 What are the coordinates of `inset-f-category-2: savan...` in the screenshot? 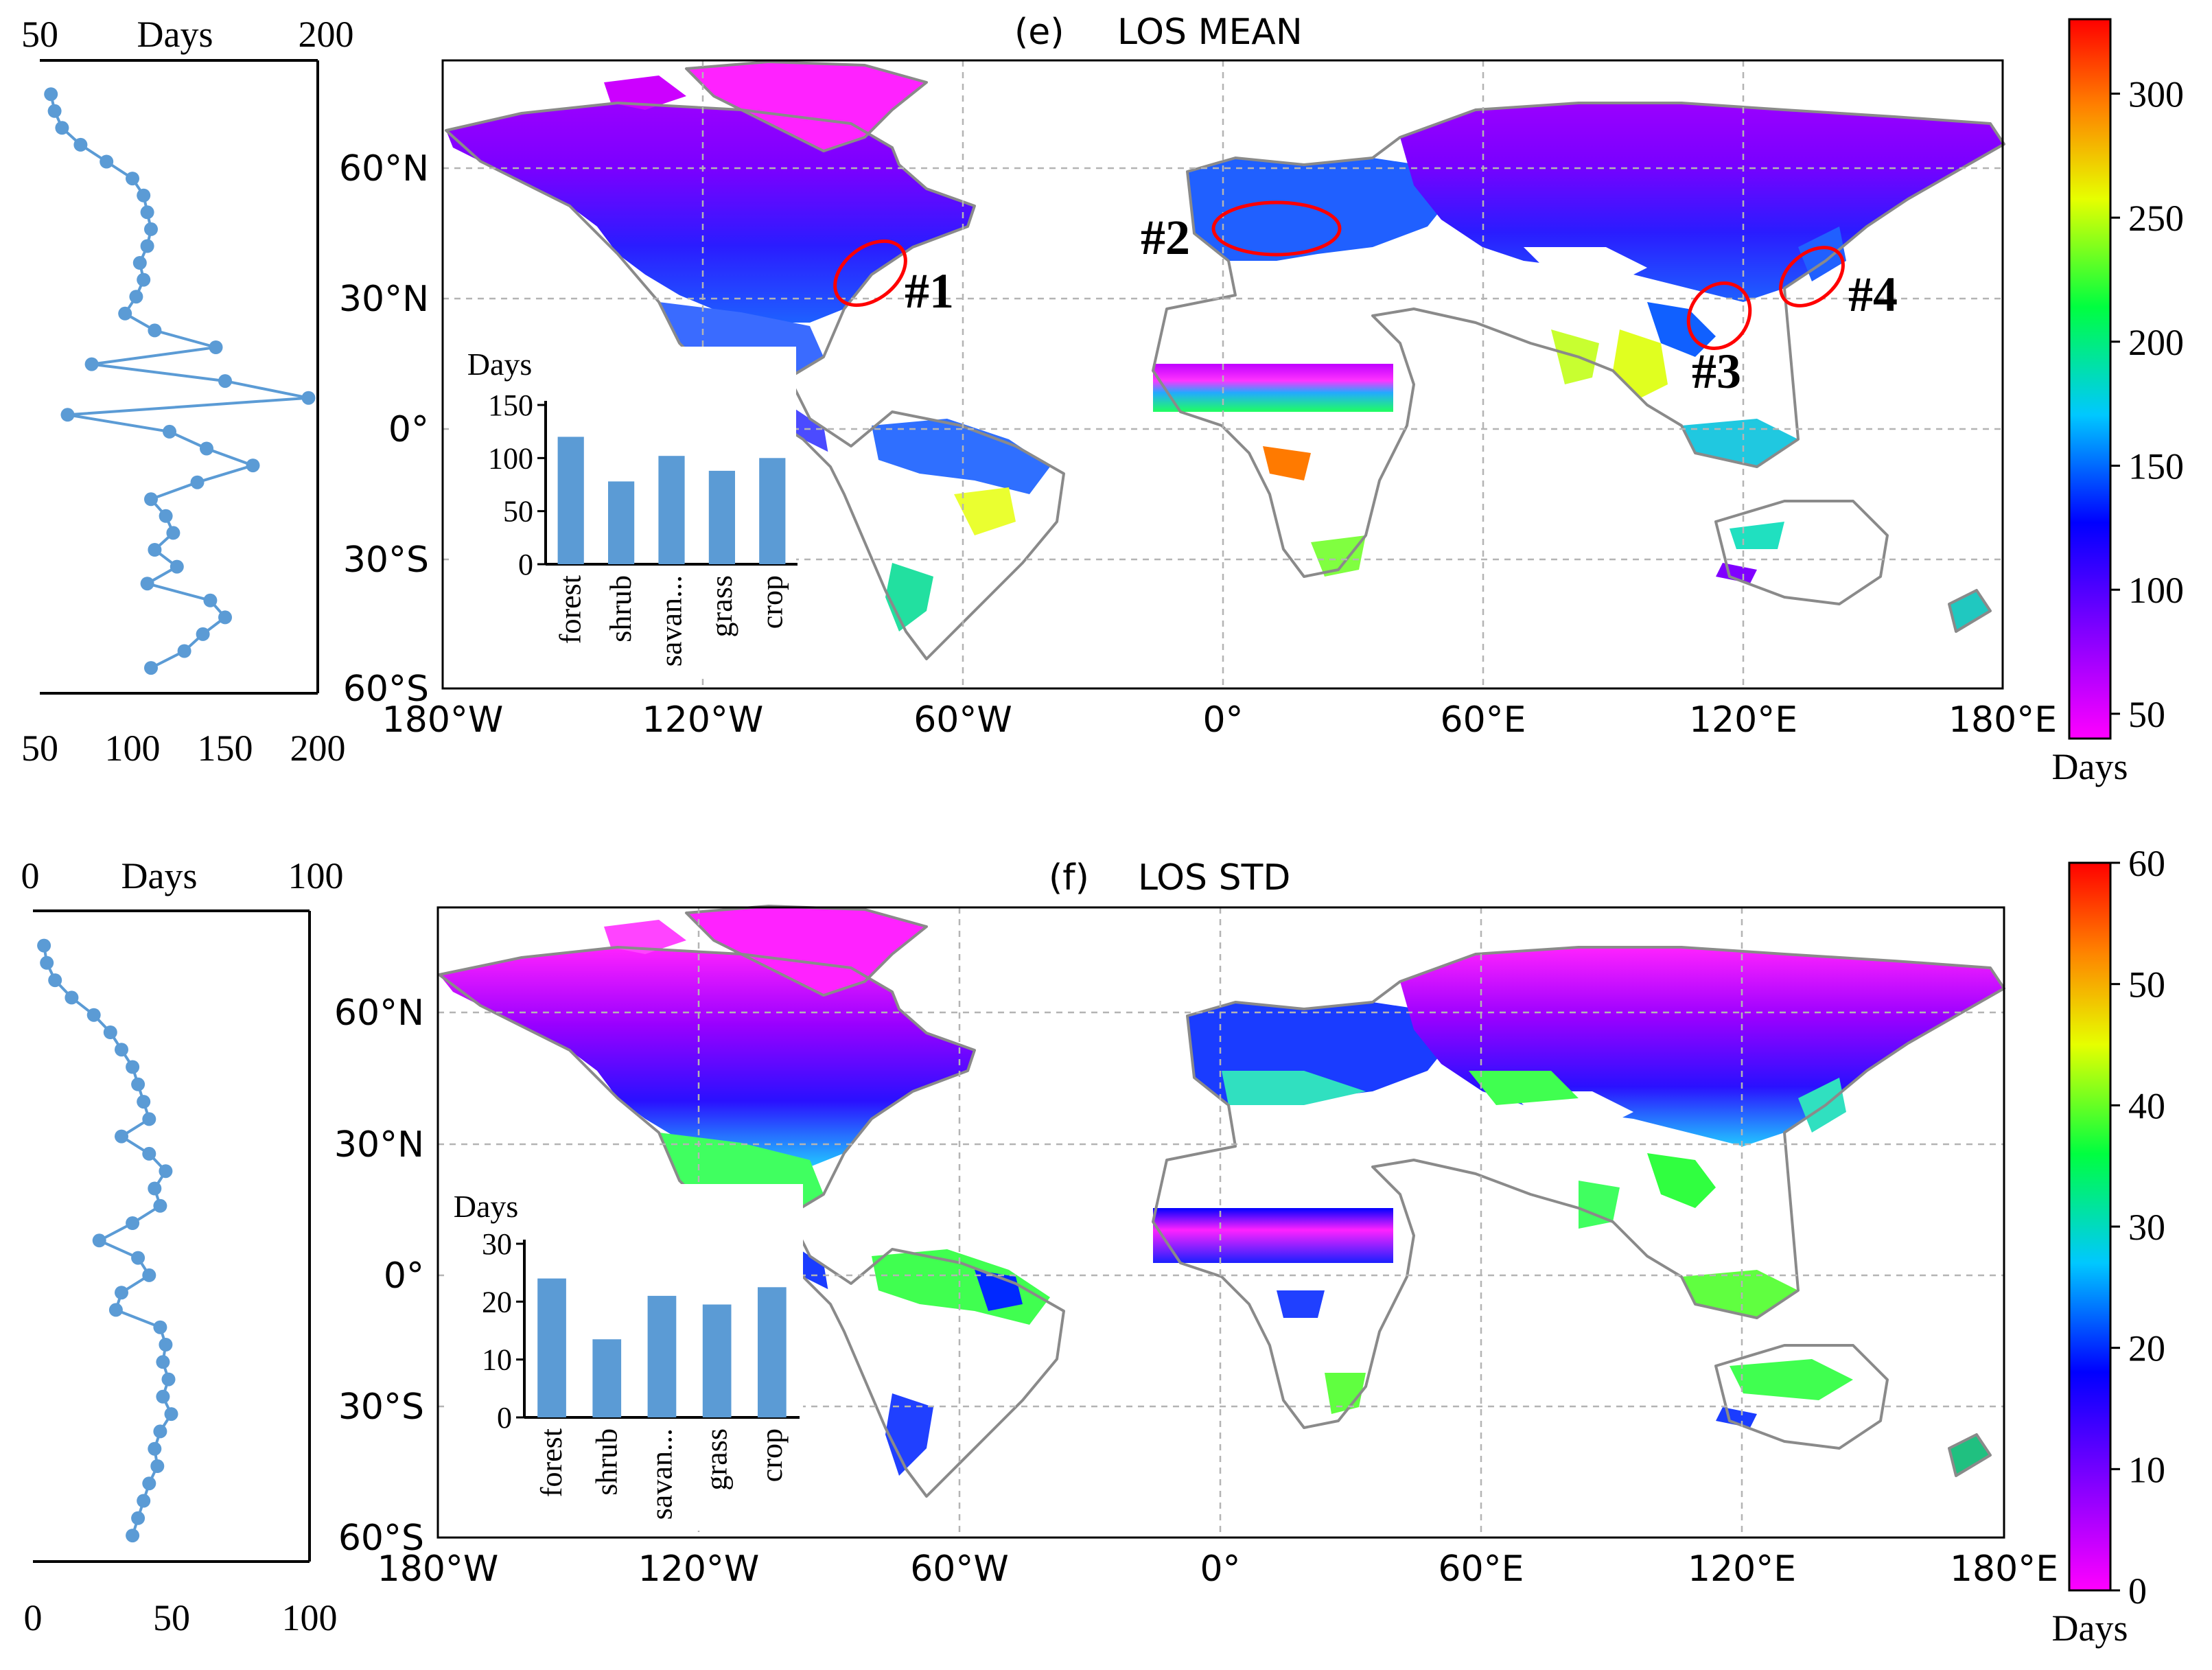 It's located at (662, 1474).